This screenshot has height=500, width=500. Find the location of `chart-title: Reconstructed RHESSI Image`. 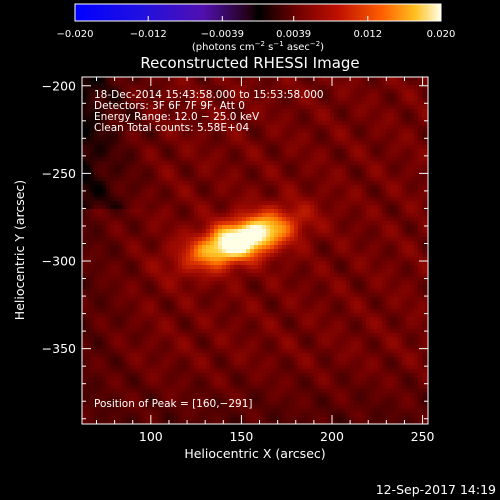

chart-title: Reconstructed RHESSI Image is located at coordinates (249, 63).